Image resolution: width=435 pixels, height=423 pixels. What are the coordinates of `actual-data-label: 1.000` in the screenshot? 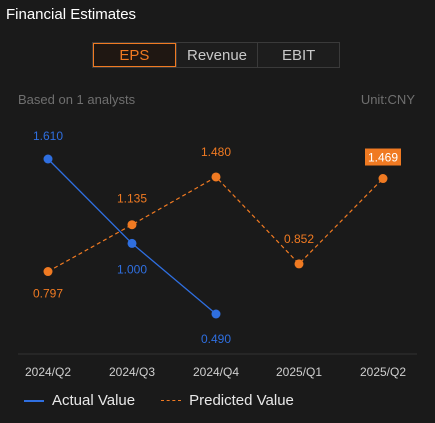 It's located at (132, 269).